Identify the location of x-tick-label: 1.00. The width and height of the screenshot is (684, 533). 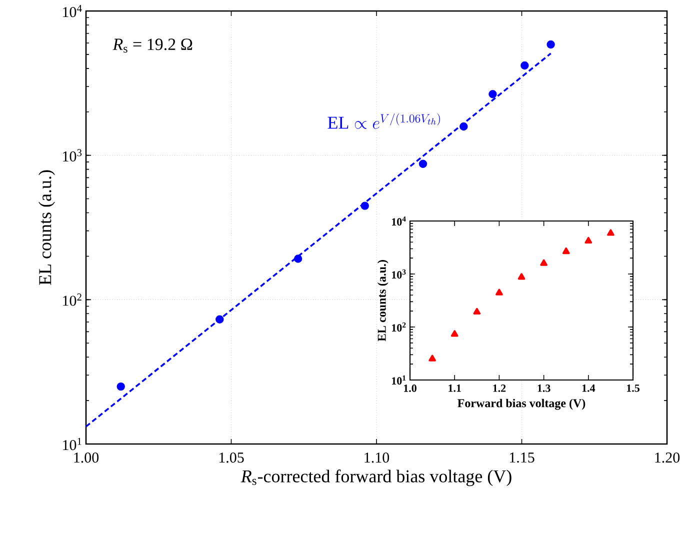
(86, 457).